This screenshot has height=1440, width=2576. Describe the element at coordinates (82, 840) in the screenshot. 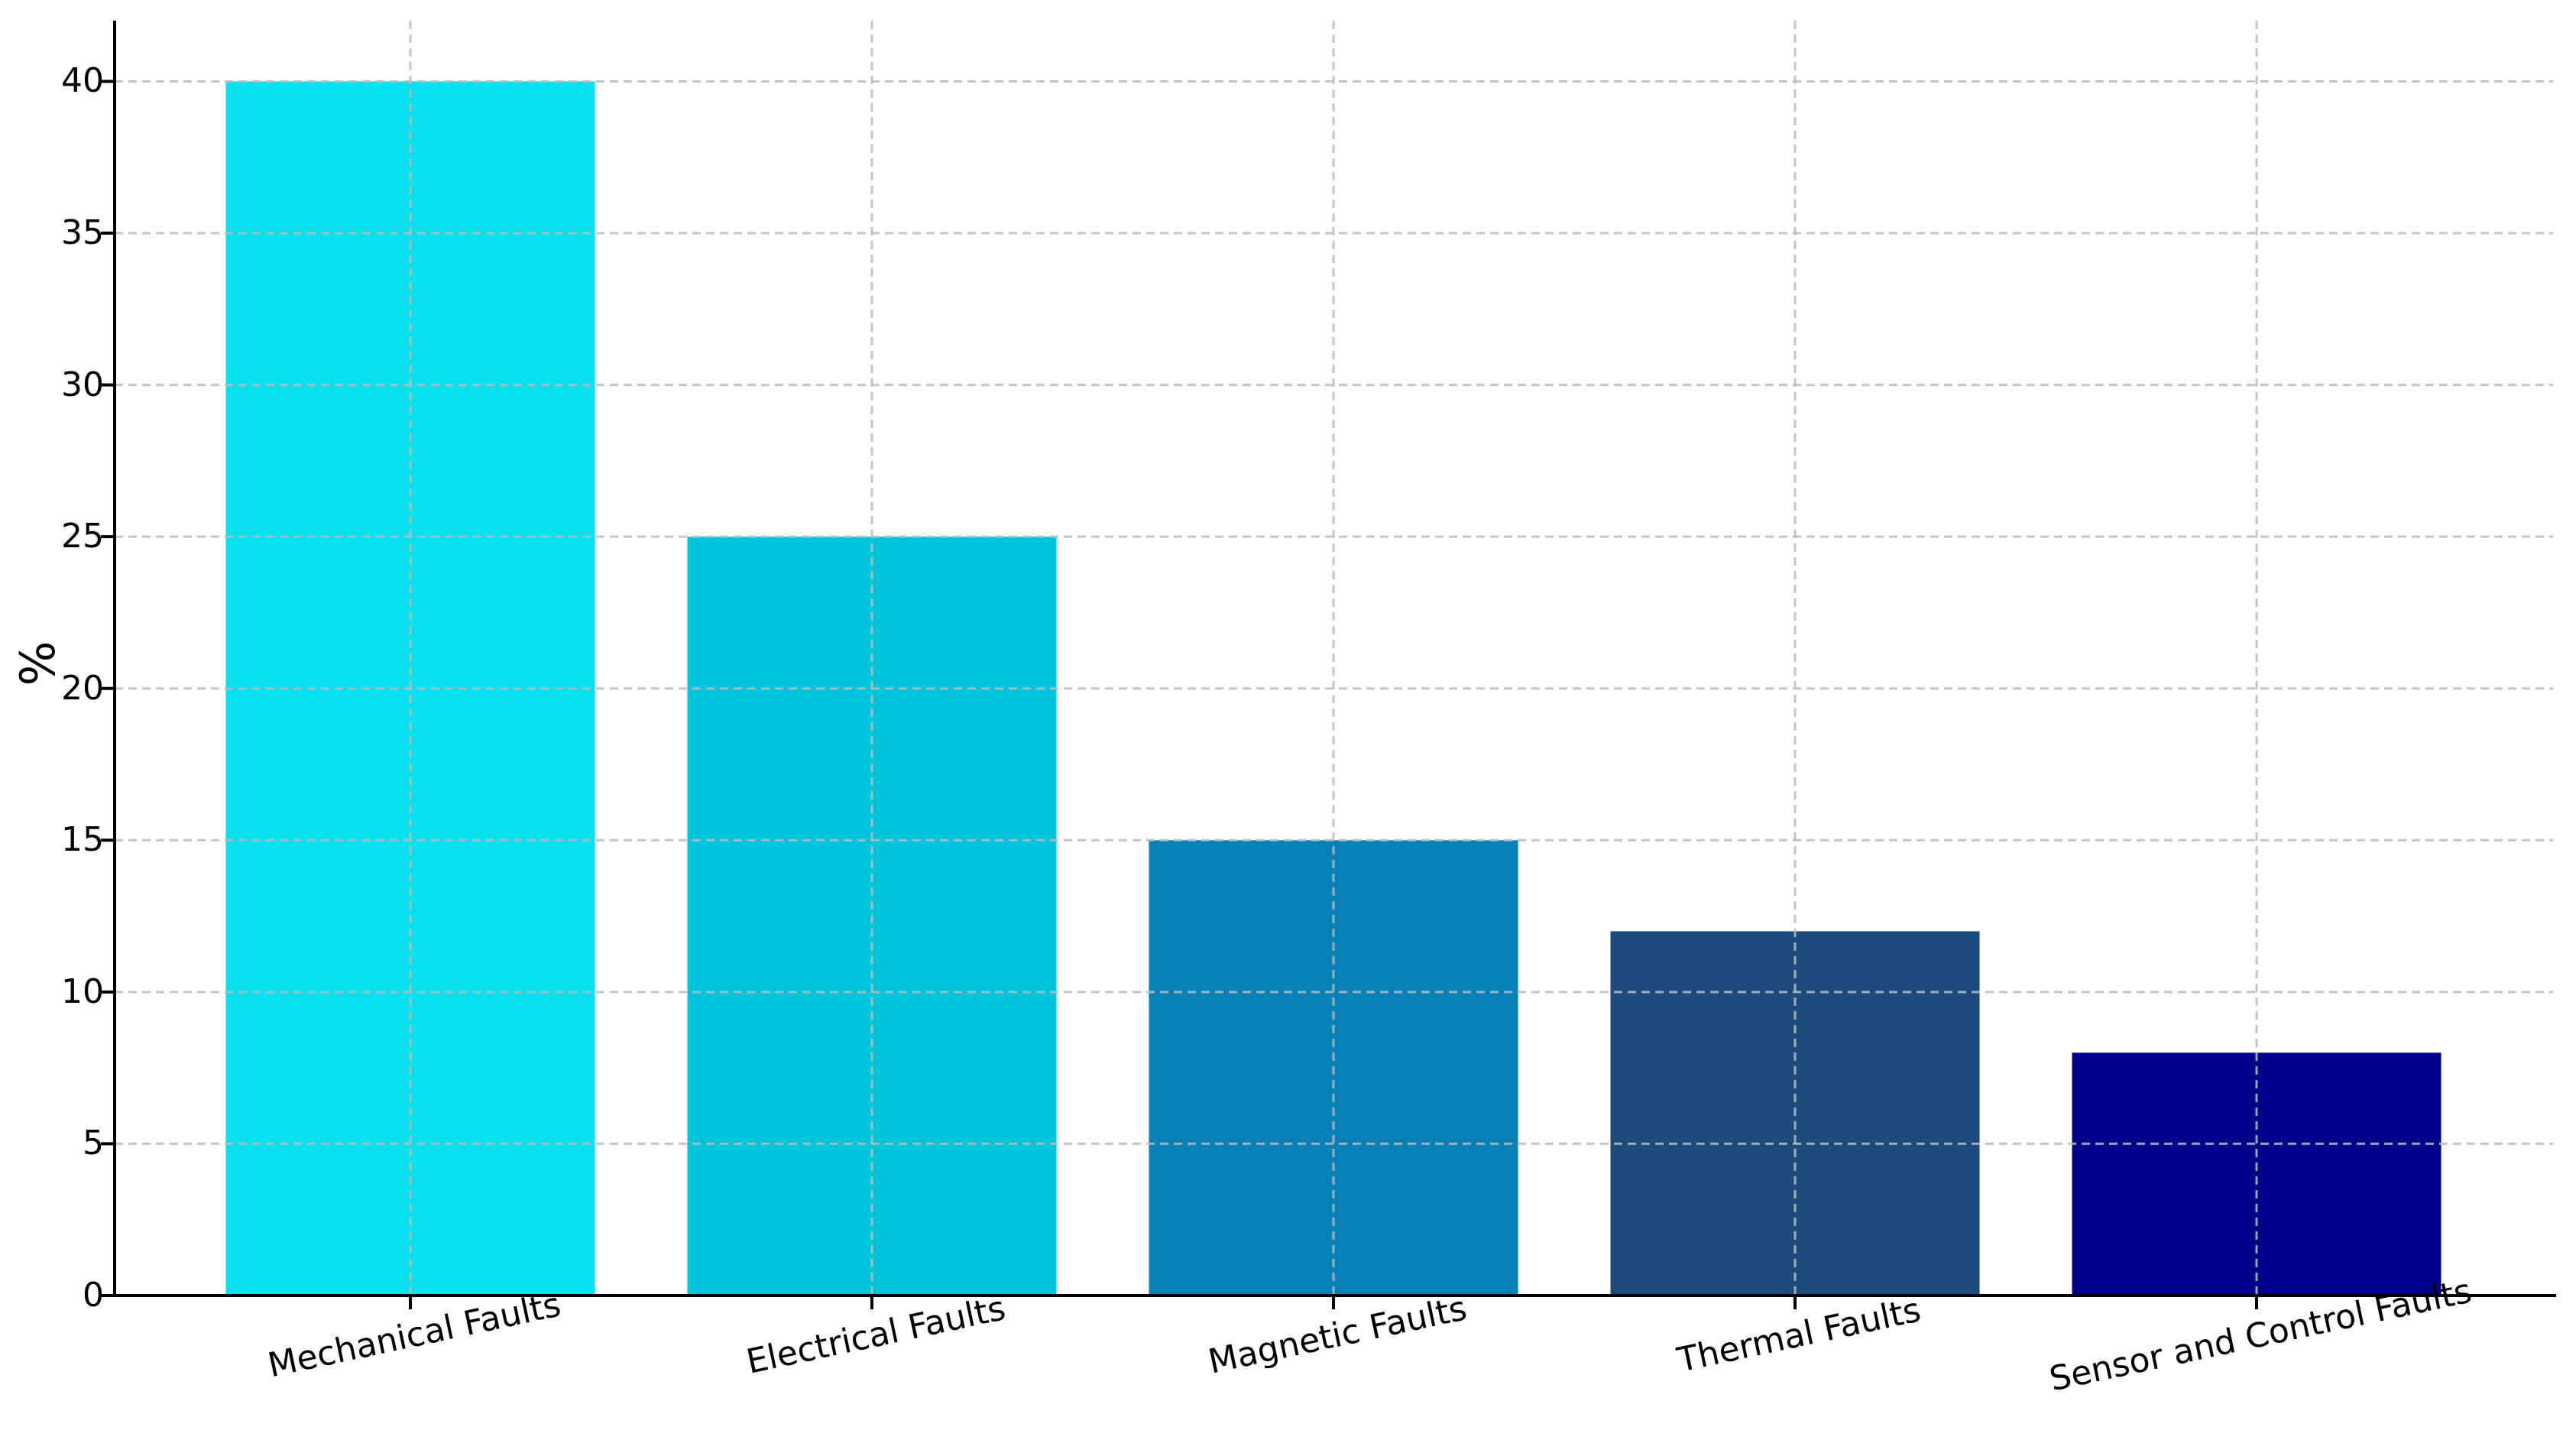

I see `y-tick-label-15: 15` at that location.